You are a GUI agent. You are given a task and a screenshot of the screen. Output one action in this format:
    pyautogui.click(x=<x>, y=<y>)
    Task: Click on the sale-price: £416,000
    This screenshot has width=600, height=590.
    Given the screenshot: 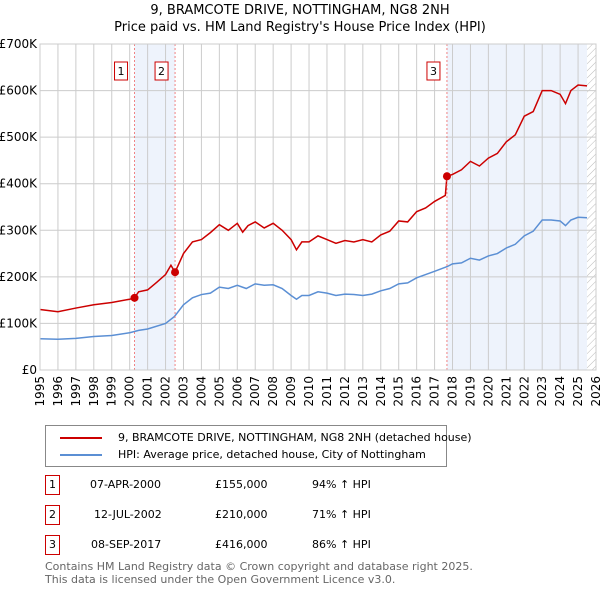 What is the action you would take?
    pyautogui.click(x=241, y=544)
    